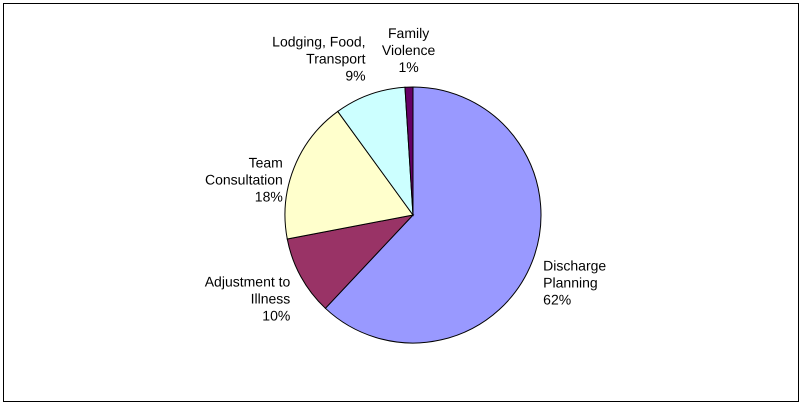  I want to click on data-label: 10%, so click(276, 315).